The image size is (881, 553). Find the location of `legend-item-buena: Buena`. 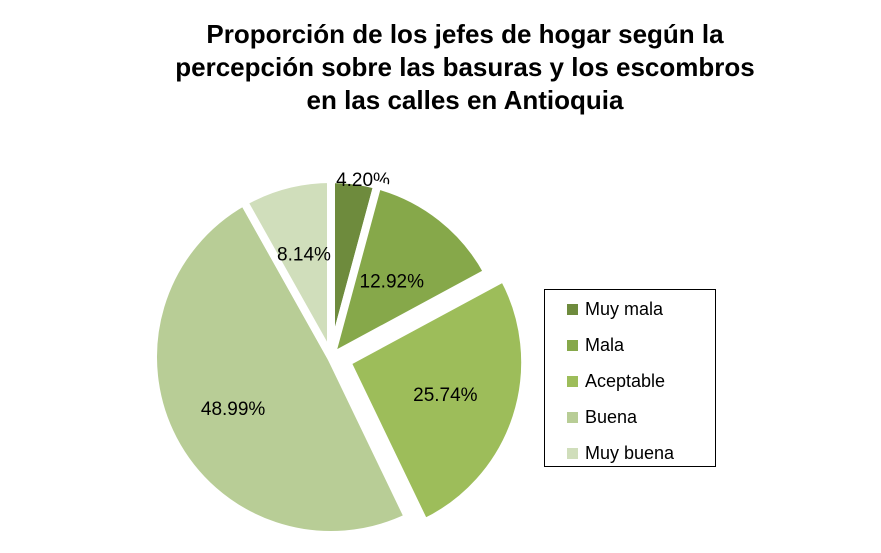

legend-item-buena: Buena is located at coordinates (602, 417).